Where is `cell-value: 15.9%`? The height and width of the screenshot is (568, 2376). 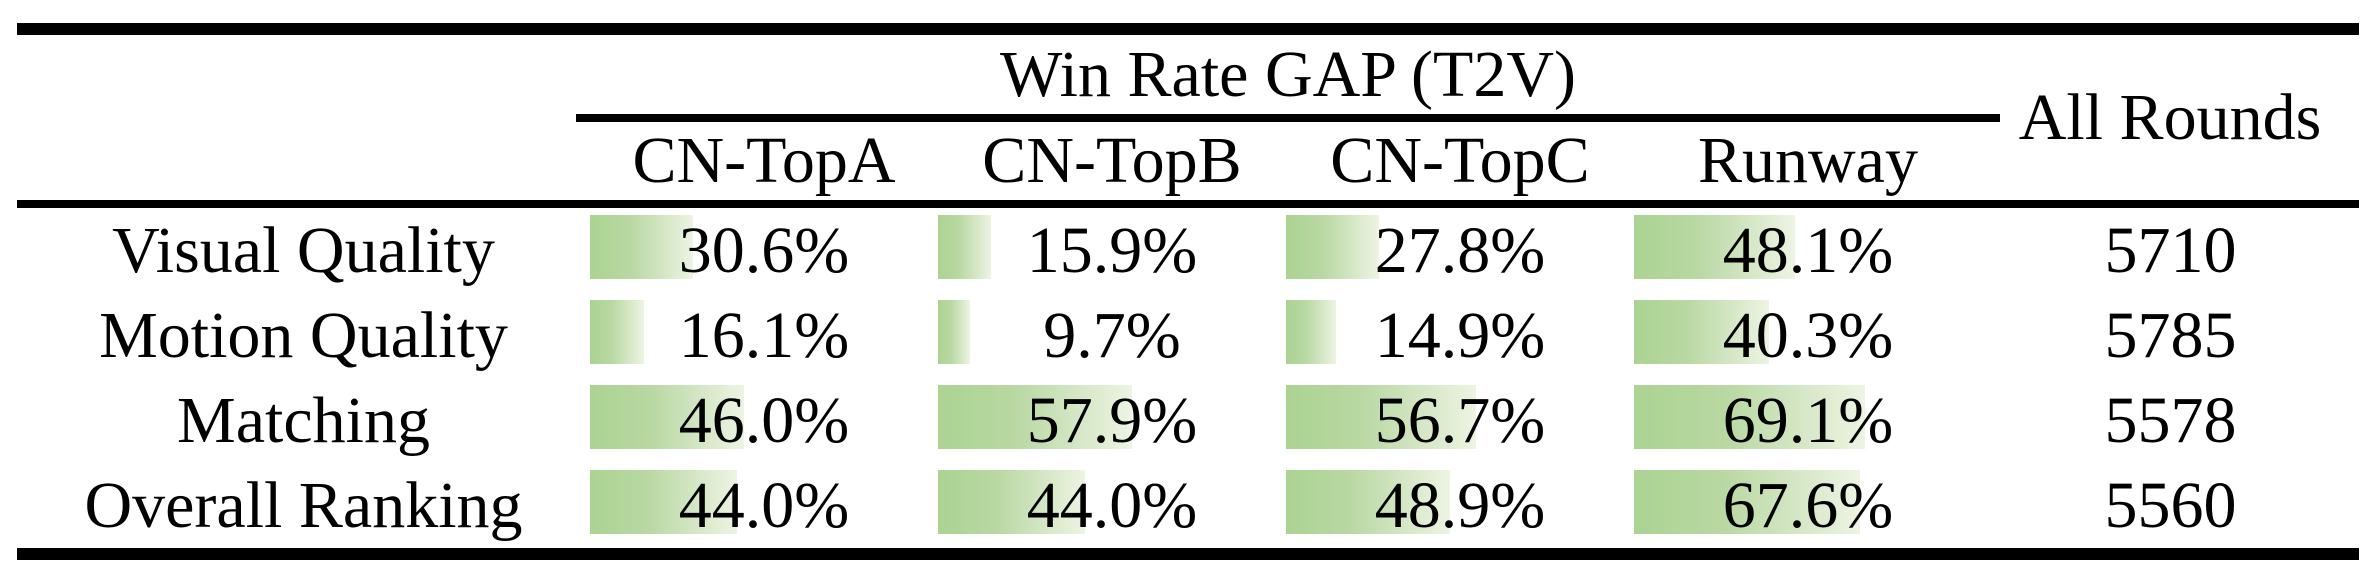 cell-value: 15.9% is located at coordinates (1112, 250).